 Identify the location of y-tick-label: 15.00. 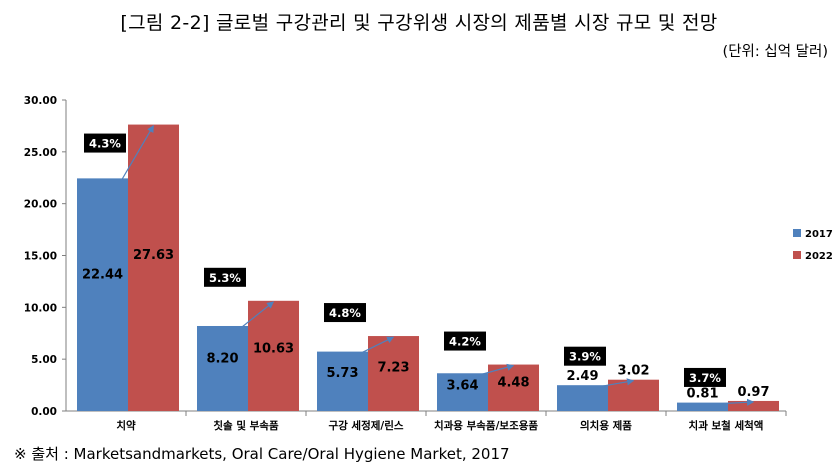
(40, 257).